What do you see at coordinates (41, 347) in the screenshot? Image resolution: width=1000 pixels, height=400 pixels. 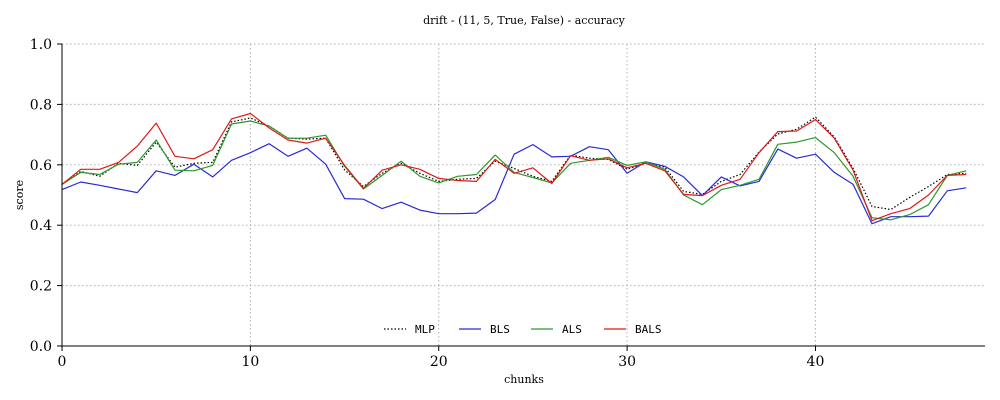 I see `y-tick-label: 0.0` at bounding box center [41, 347].